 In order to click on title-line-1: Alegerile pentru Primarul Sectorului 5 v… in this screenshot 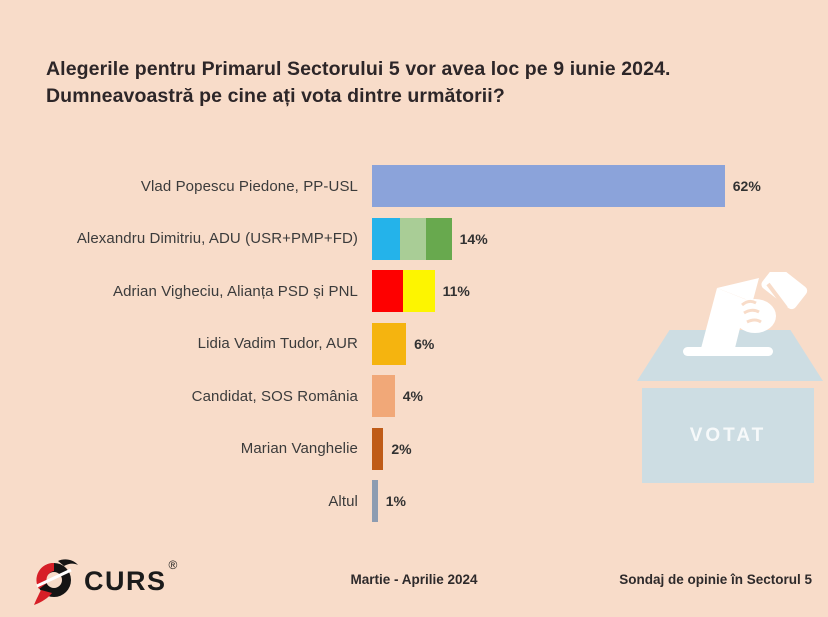, I will do `click(358, 69)`.